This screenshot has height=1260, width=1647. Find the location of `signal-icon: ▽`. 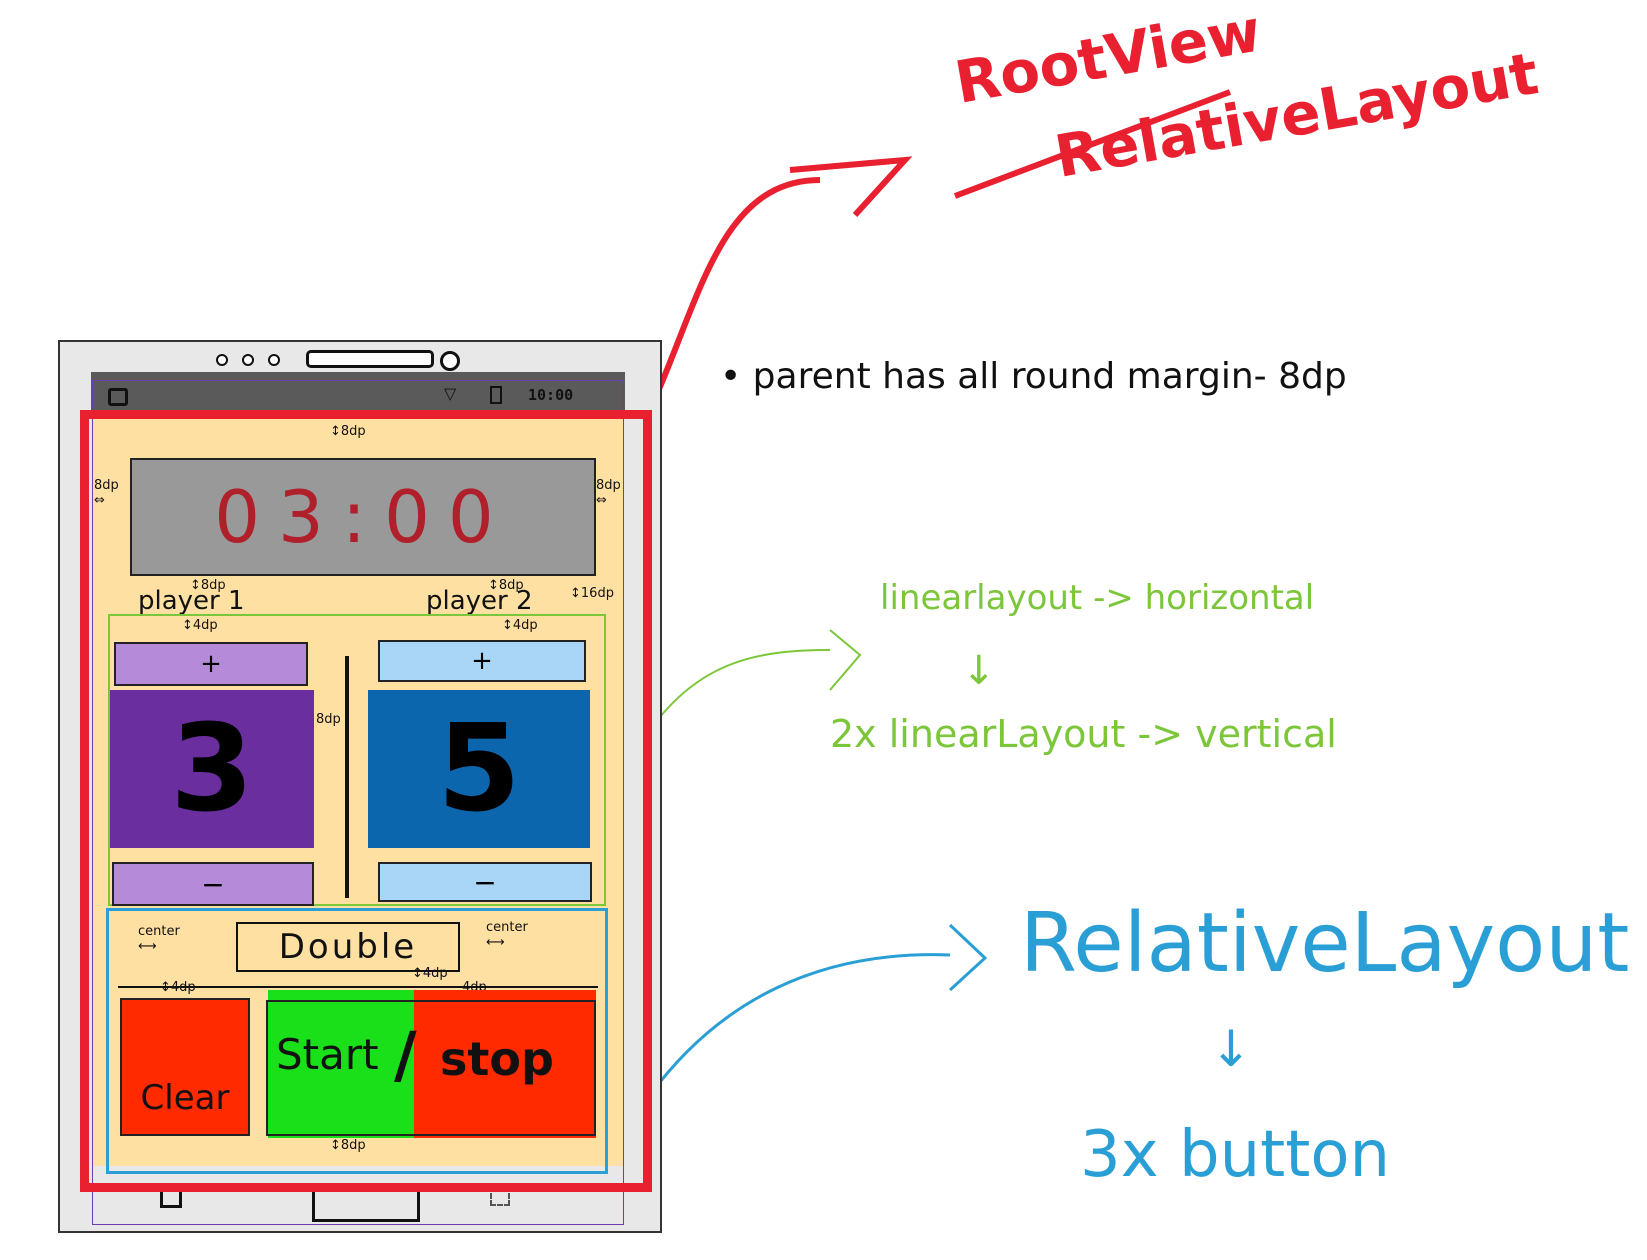

signal-icon: ▽ is located at coordinates (450, 393).